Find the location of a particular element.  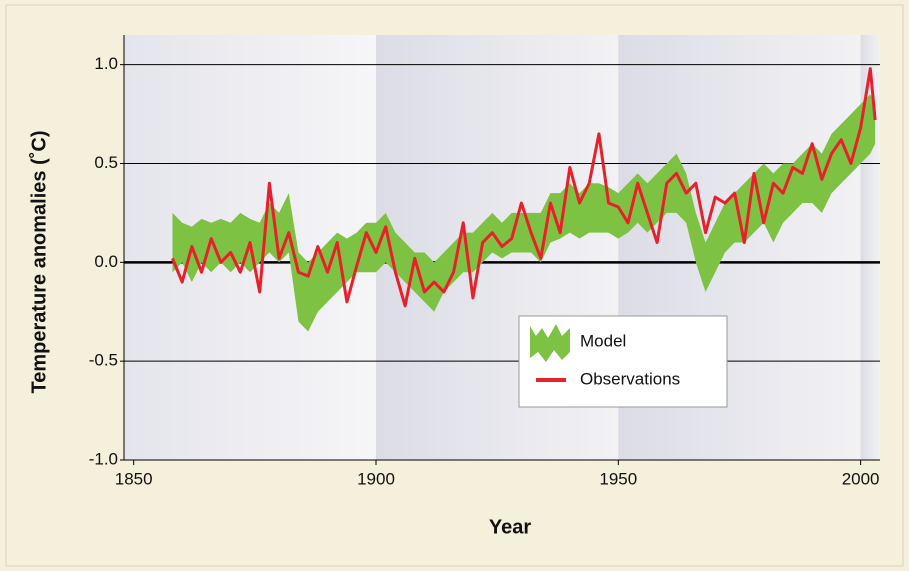

legend-box is located at coordinates (623, 361).